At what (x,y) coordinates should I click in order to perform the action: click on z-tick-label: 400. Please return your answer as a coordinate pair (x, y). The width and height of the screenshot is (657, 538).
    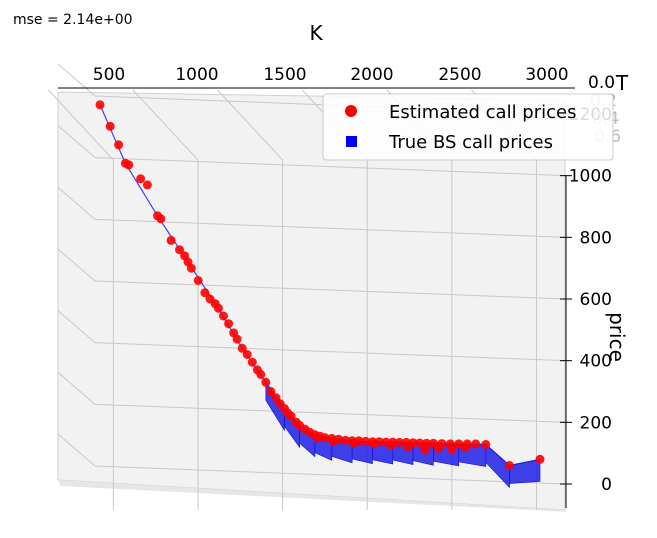
    Looking at the image, I should click on (596, 362).